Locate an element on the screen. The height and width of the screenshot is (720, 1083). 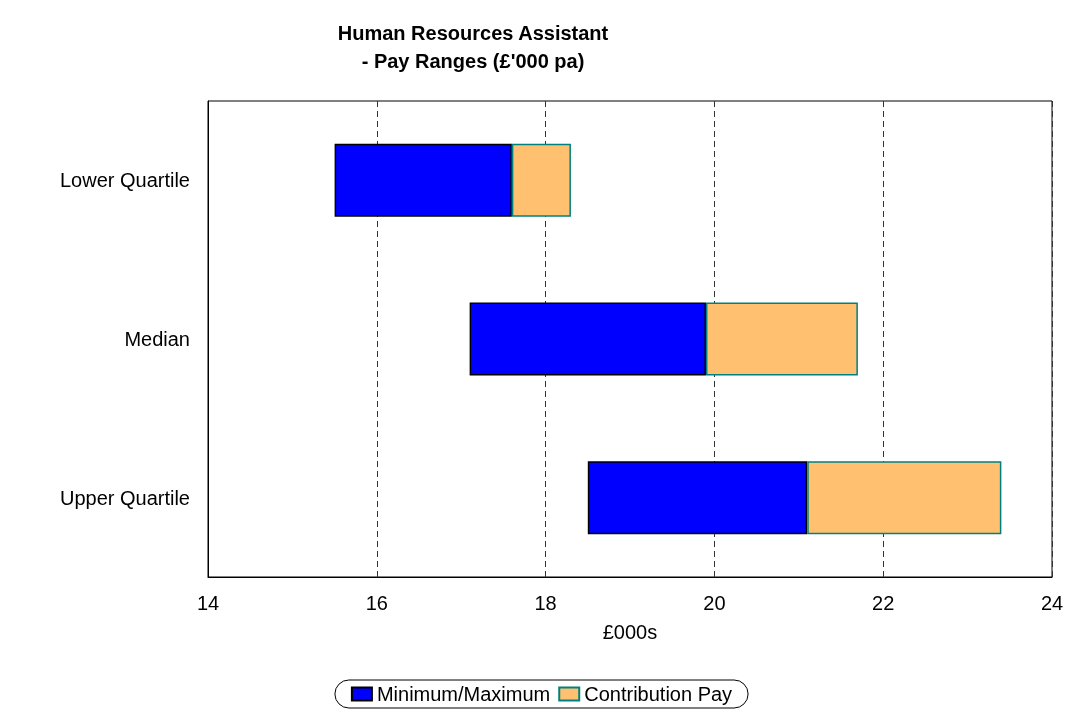
y-tick-label: Lower Quartile is located at coordinates (124, 180).